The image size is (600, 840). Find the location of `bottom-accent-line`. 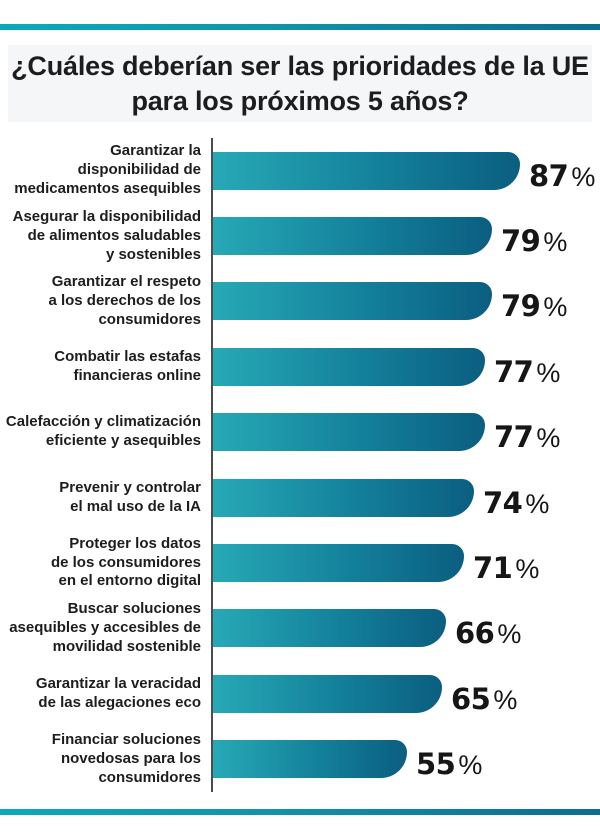

bottom-accent-line is located at coordinates (300, 812).